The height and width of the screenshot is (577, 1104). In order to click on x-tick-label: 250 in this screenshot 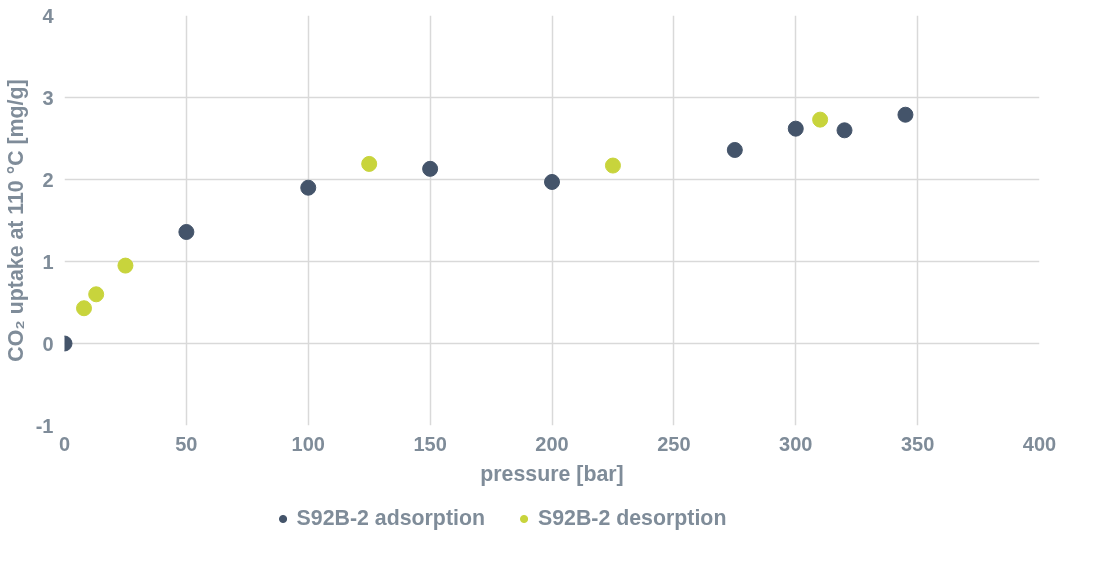, I will do `click(674, 443)`.